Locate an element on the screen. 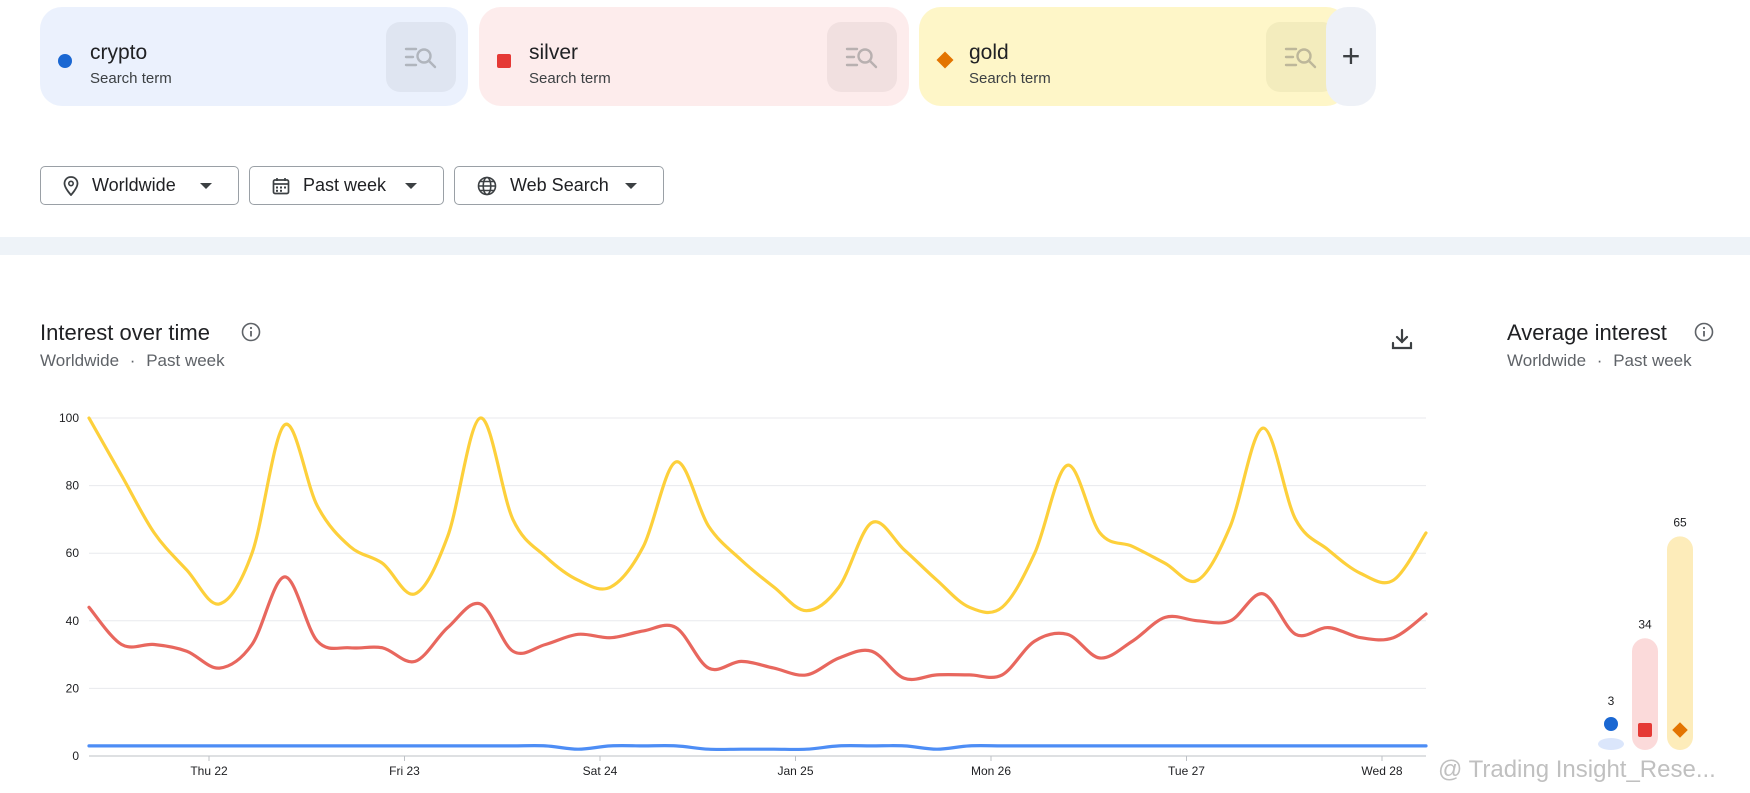 The width and height of the screenshot is (1750, 793). download-icon is located at coordinates (1402, 339).